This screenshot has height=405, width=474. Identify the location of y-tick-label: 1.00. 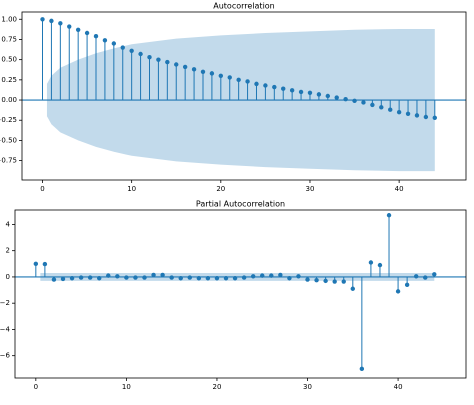
(9, 19).